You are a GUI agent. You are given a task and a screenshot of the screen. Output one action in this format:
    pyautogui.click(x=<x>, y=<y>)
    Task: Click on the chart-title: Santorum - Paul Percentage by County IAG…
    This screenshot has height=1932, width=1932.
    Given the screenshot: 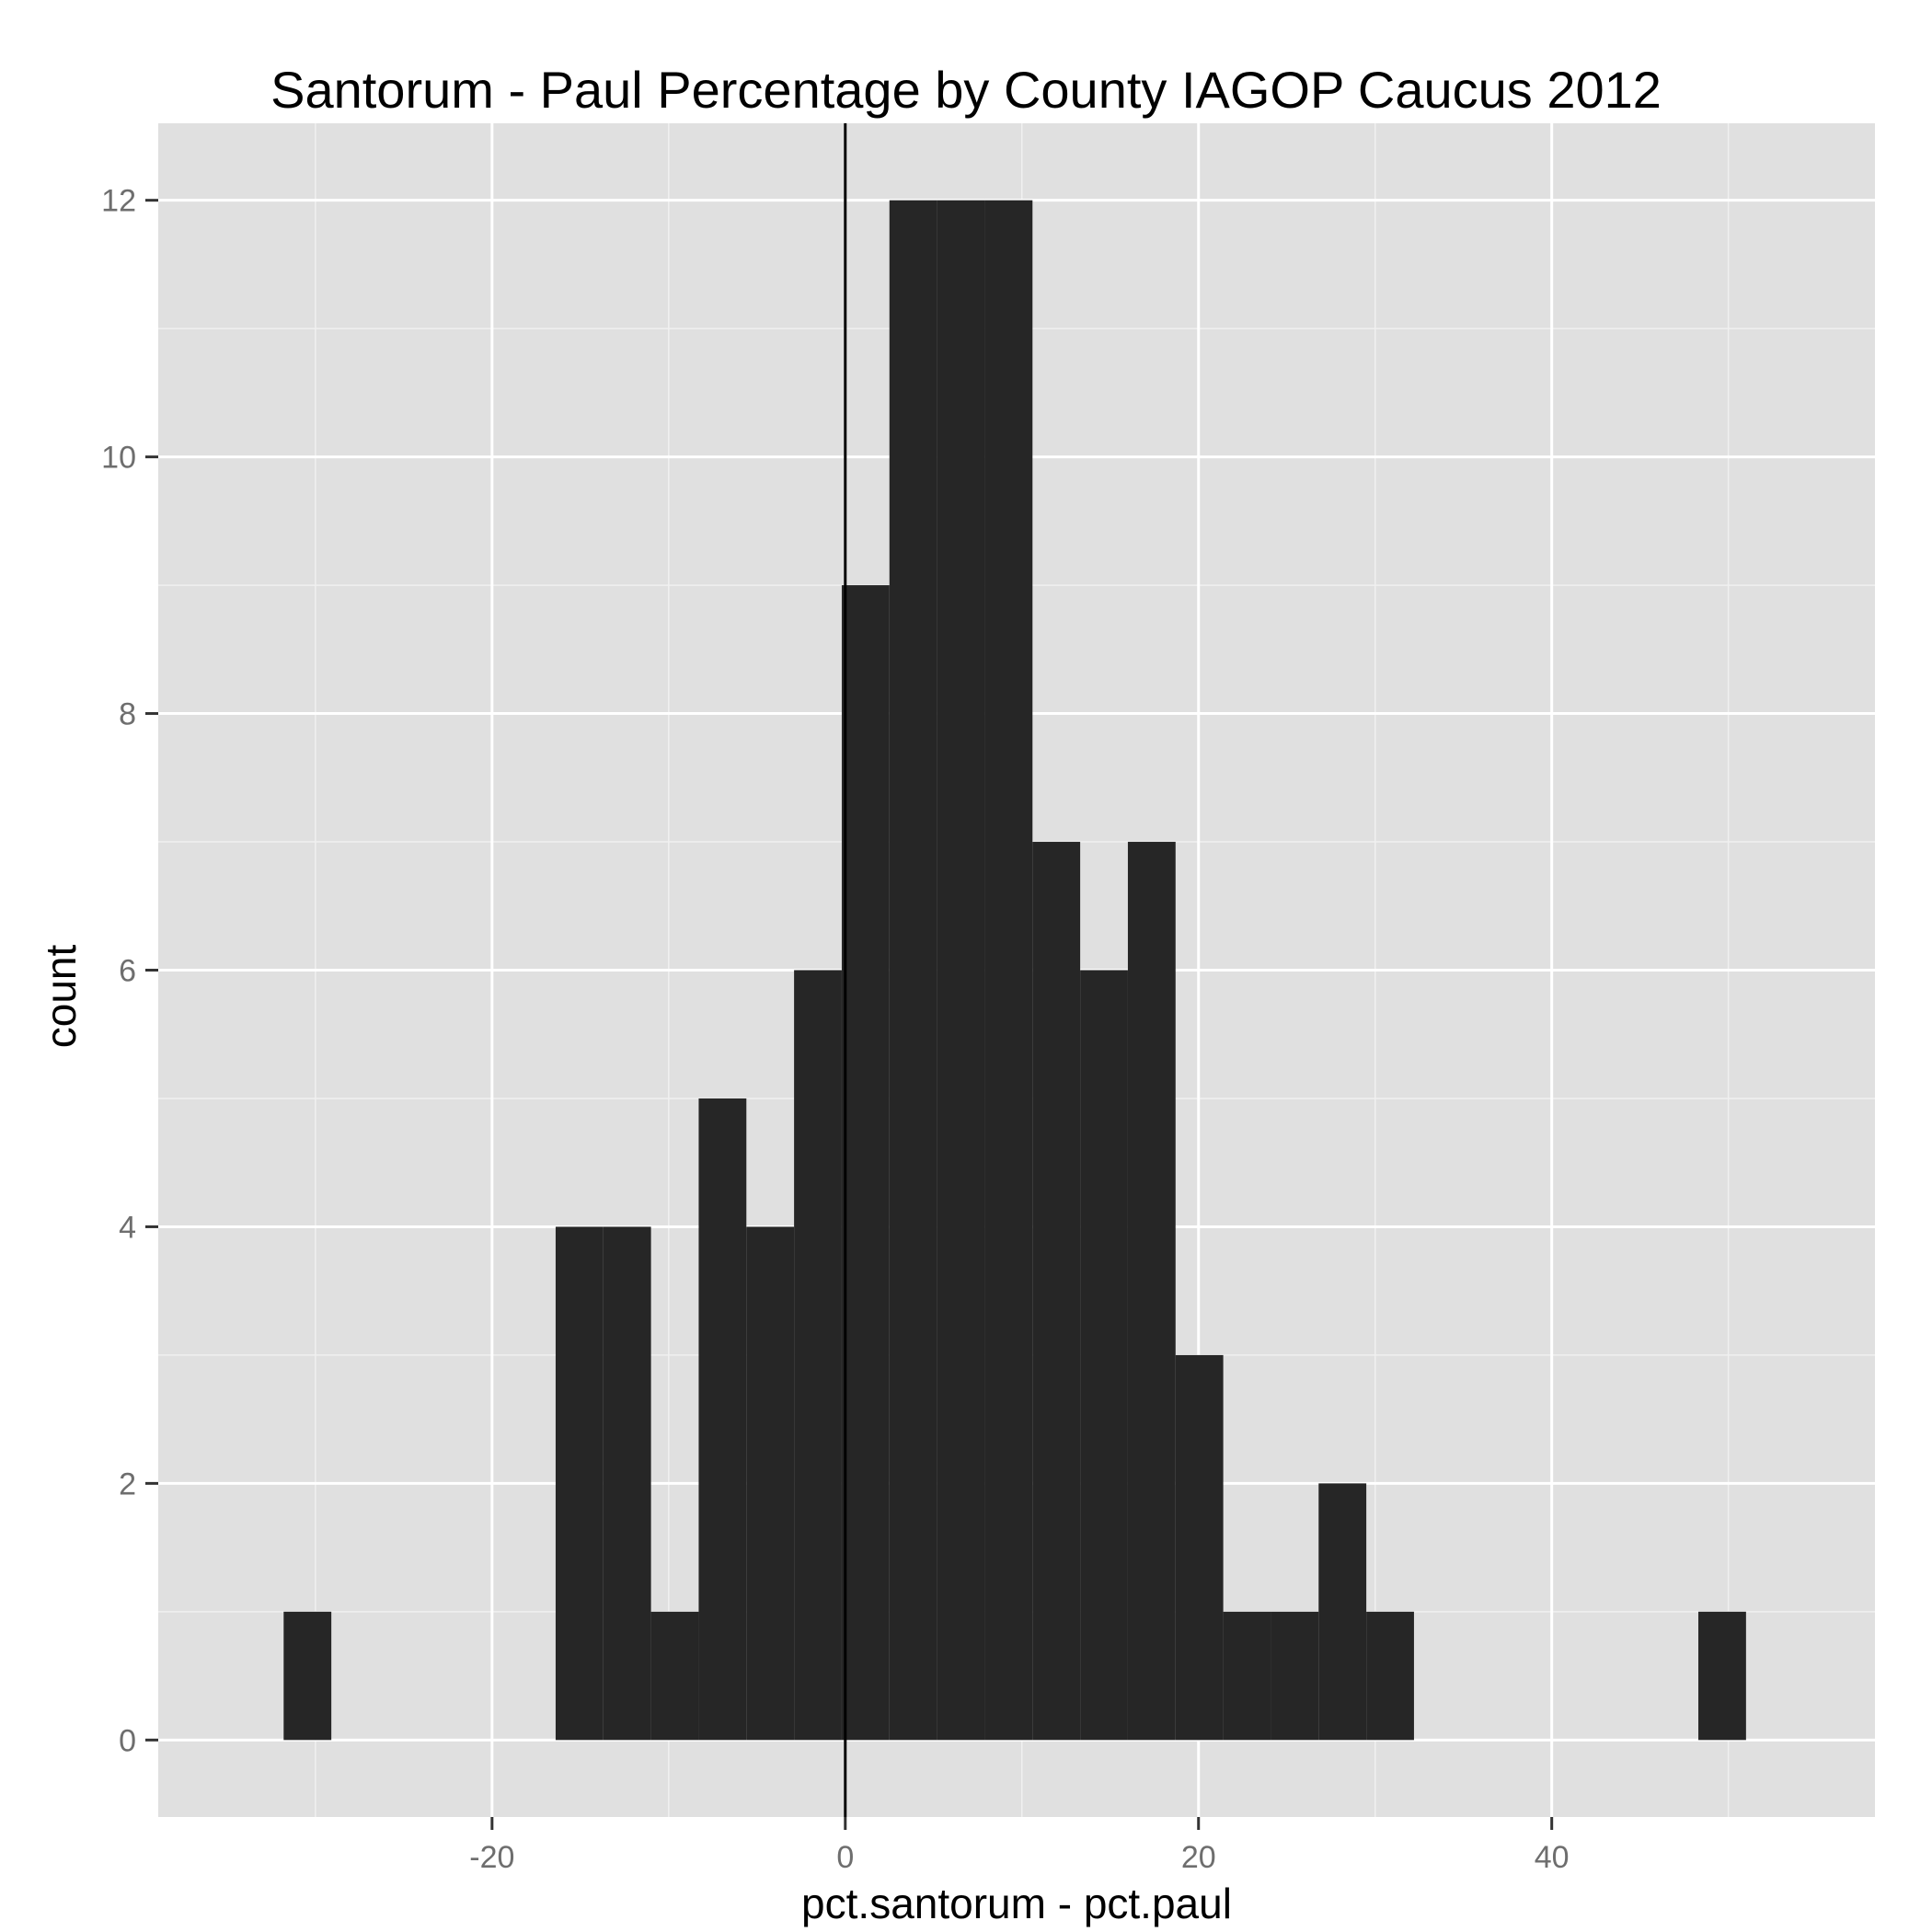 What is the action you would take?
    pyautogui.click(x=966, y=90)
    